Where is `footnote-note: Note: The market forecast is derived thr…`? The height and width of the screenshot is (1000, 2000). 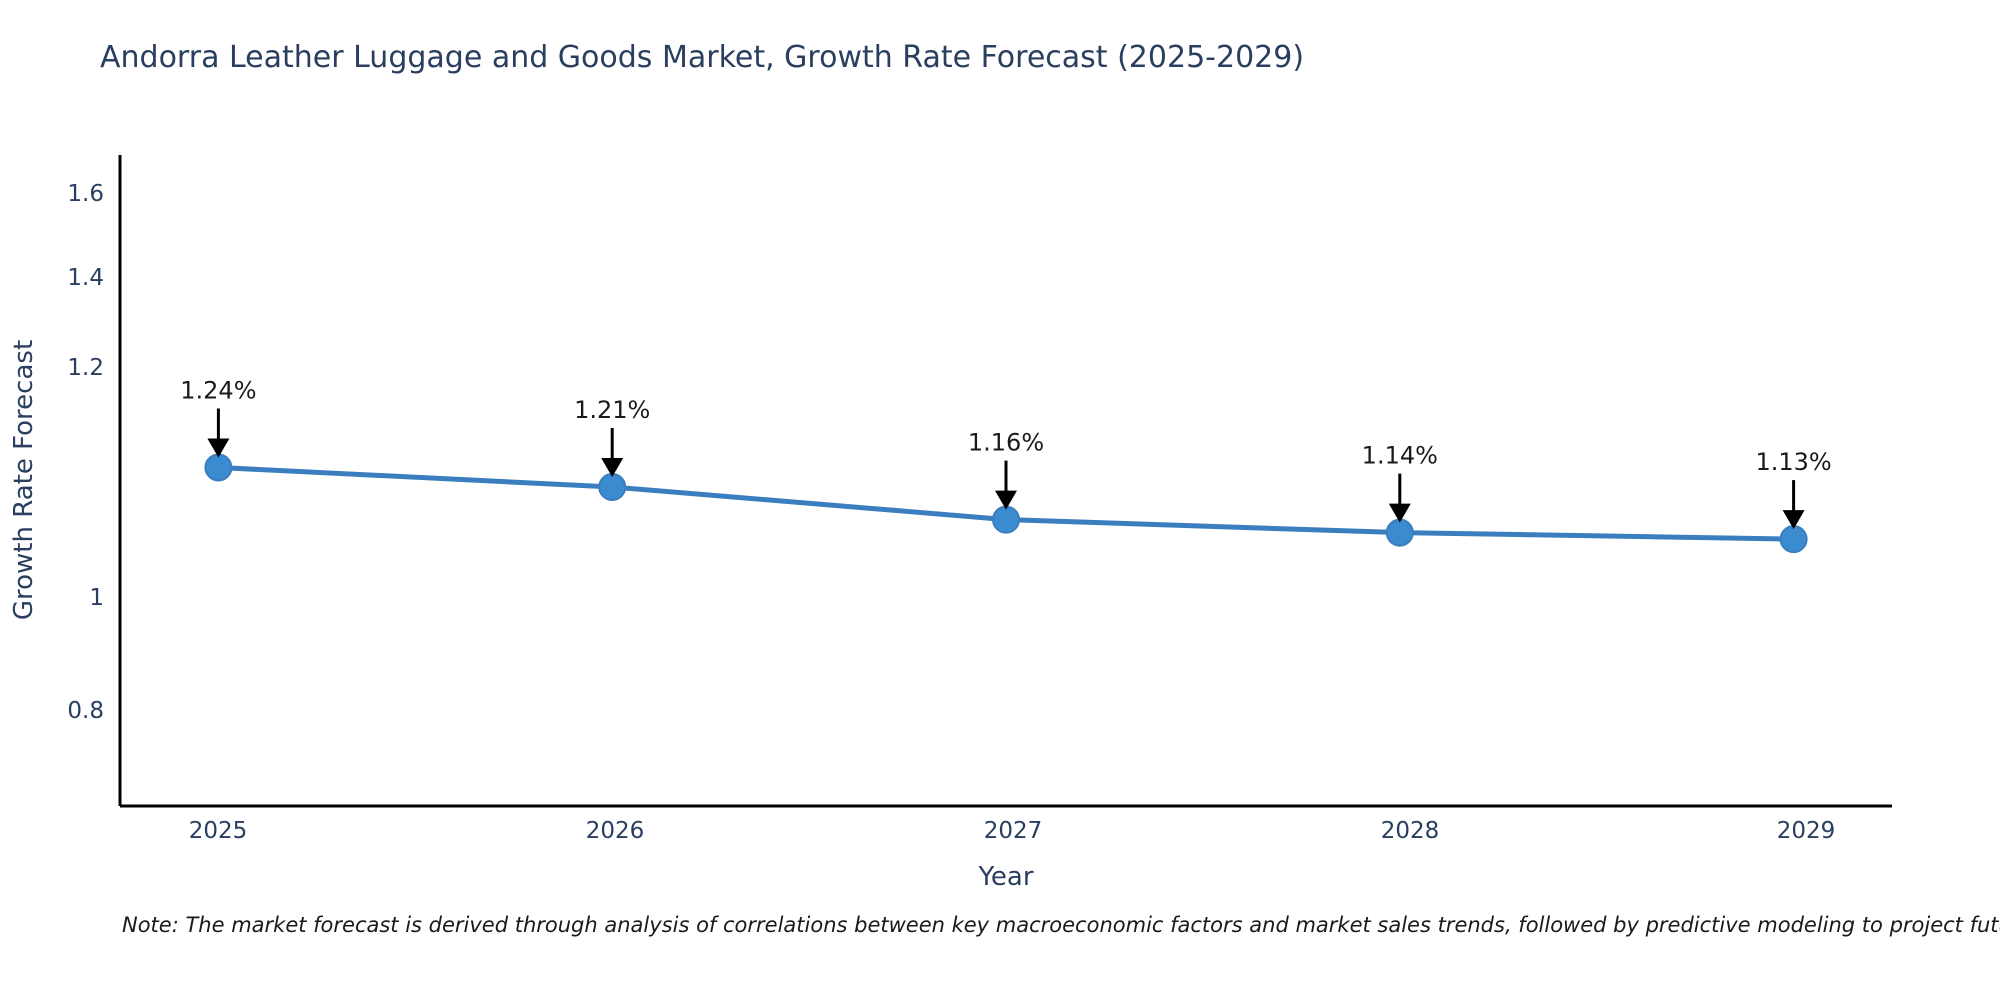
footnote-note: Note: The market forecast is derived thr… is located at coordinates (1061, 925).